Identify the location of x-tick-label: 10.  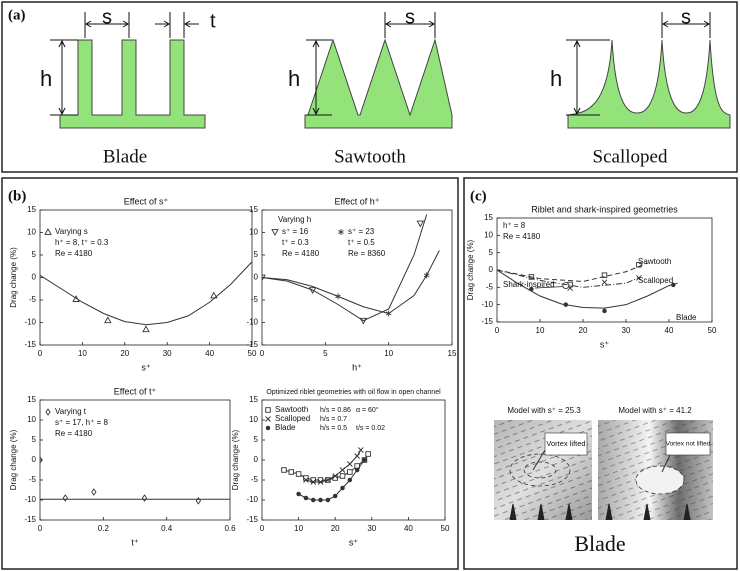
(388, 353).